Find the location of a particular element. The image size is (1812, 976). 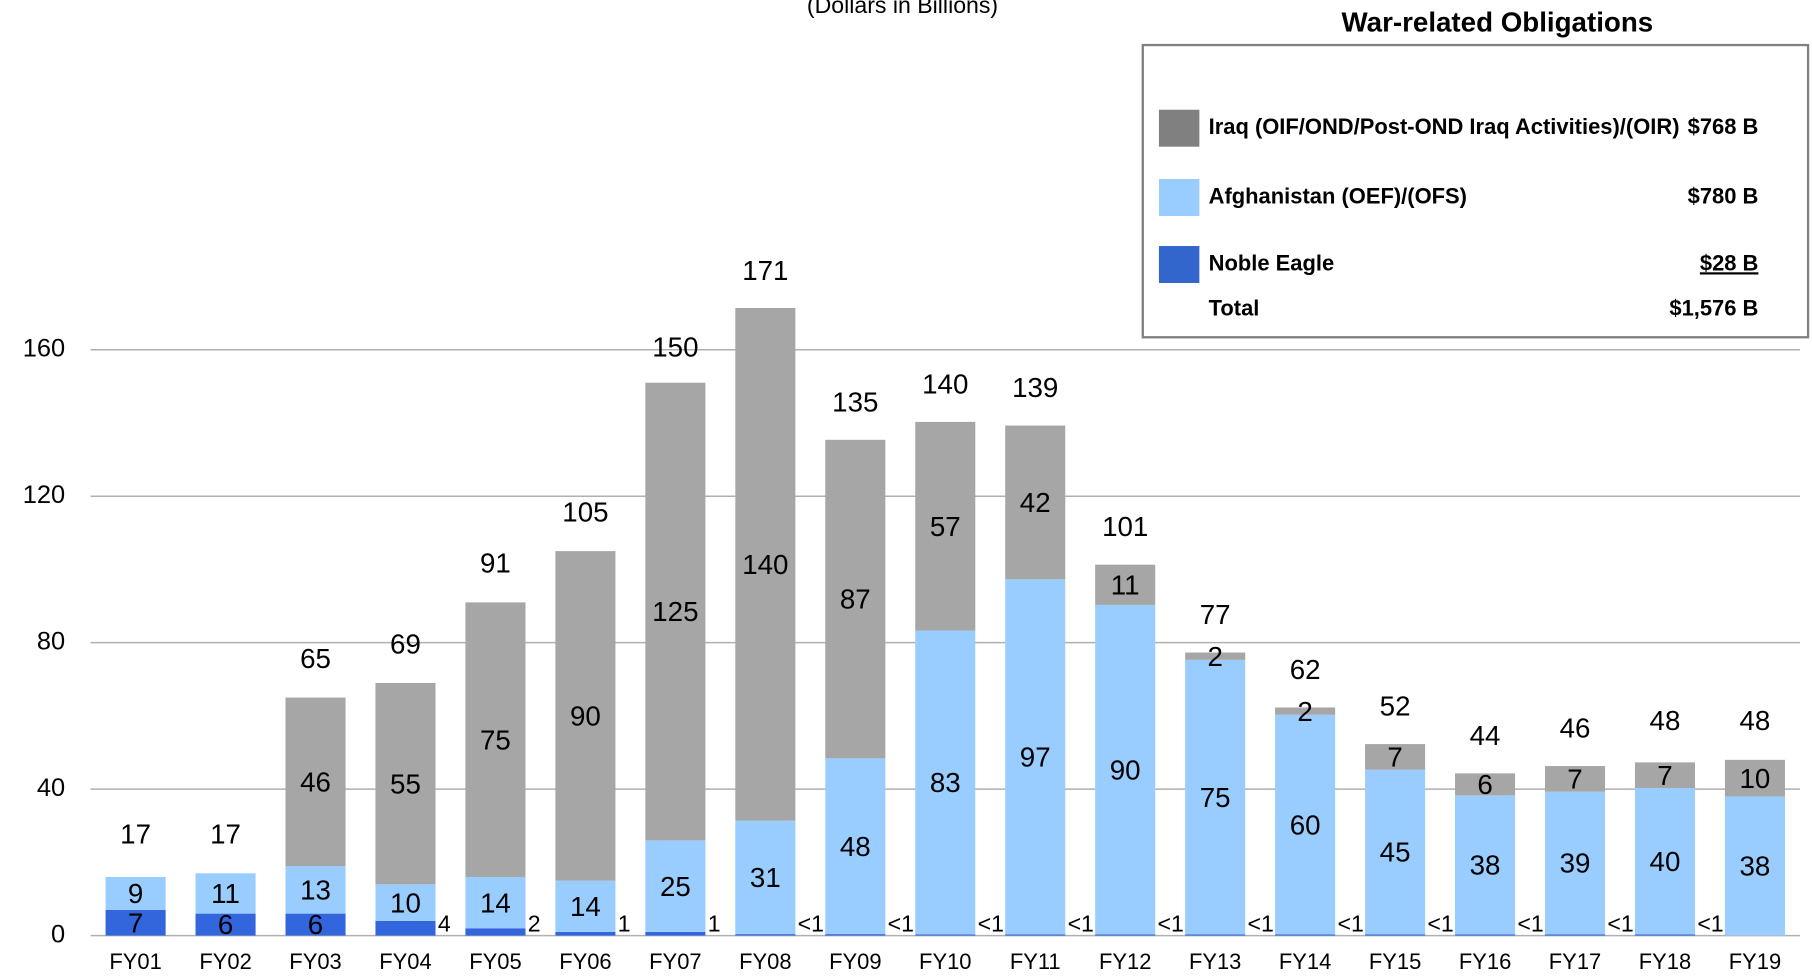

total-label: 65 is located at coordinates (315, 658).